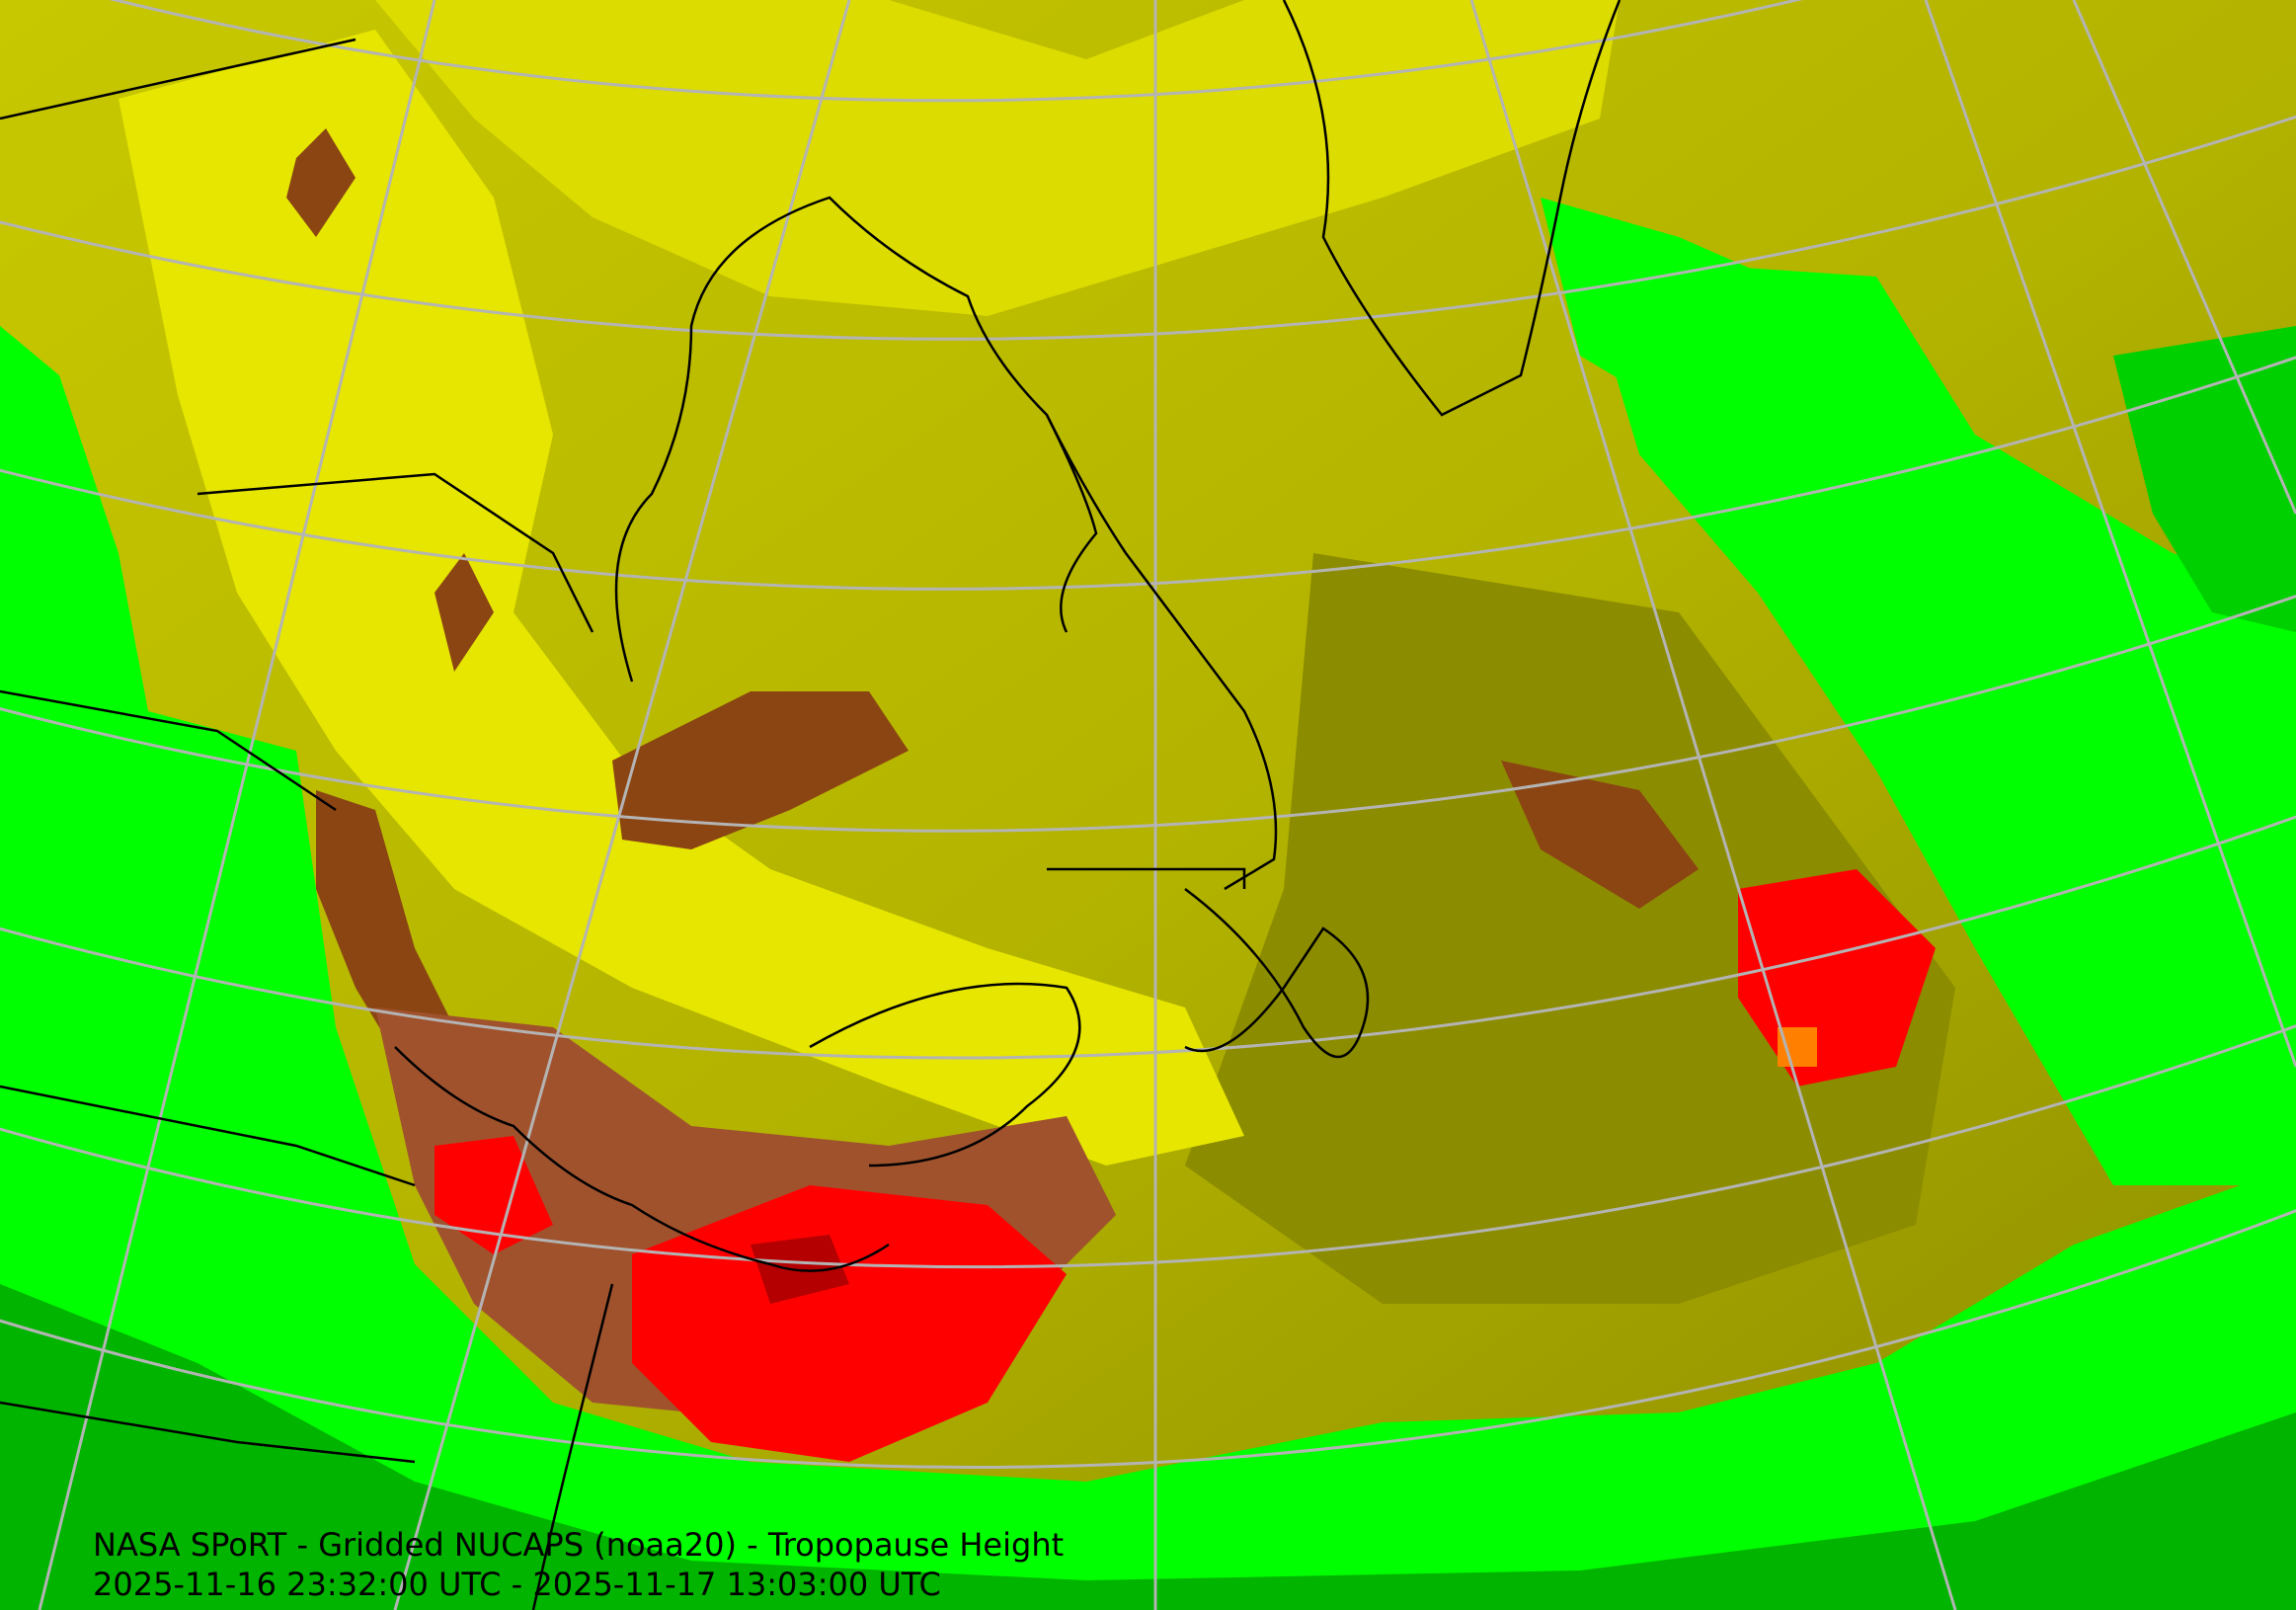  Describe the element at coordinates (178, 79) in the screenshot. I see `northwest-territory-border` at that location.